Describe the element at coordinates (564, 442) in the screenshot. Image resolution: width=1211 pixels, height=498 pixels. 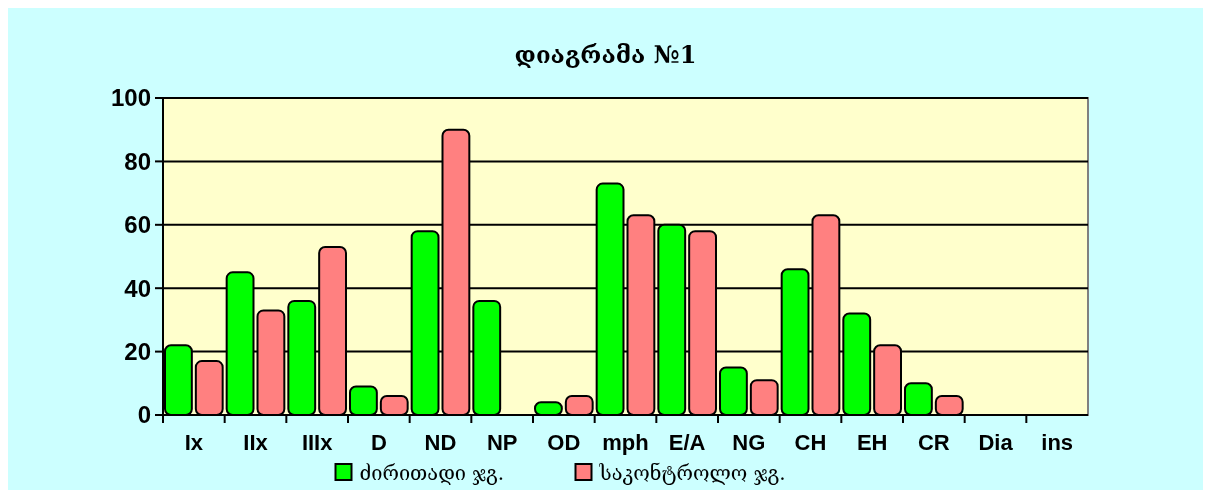
I see `x-tick-label: OD` at that location.